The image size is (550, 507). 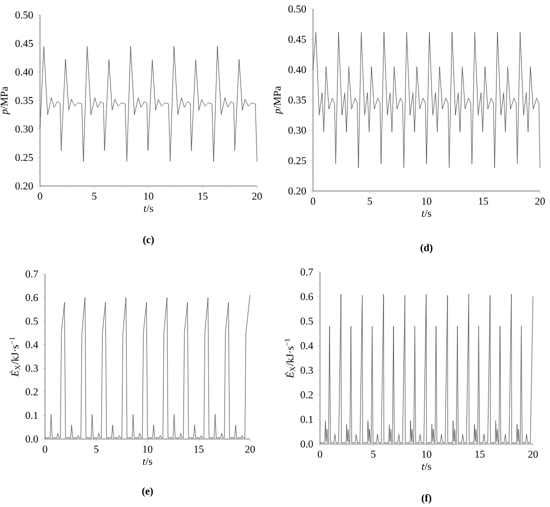 I want to click on text: (c), so click(x=148, y=241).